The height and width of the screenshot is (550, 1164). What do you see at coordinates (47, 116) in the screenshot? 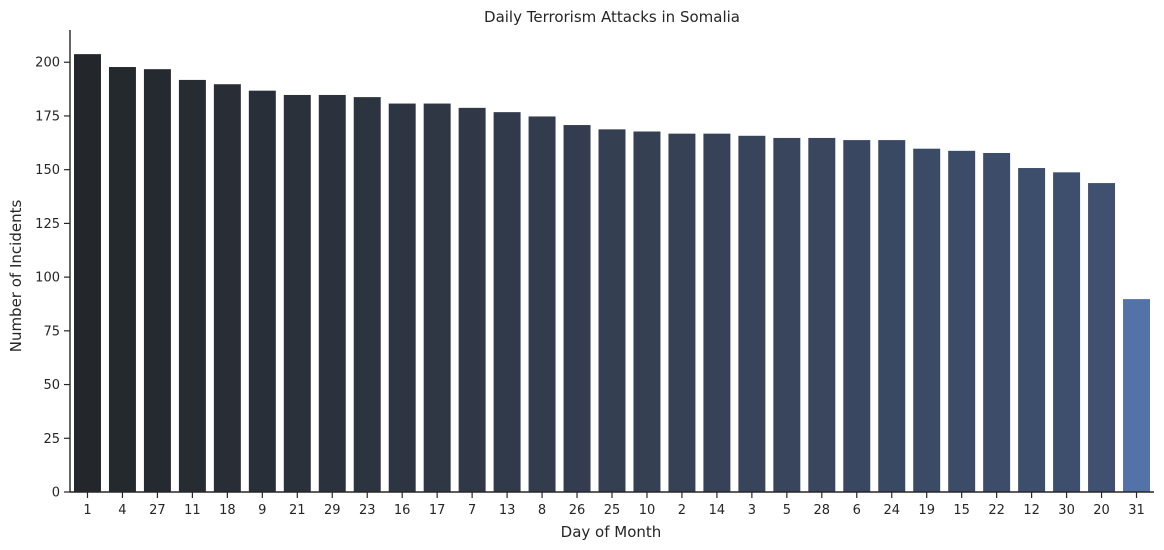
I see `y-tick-label: 175` at bounding box center [47, 116].